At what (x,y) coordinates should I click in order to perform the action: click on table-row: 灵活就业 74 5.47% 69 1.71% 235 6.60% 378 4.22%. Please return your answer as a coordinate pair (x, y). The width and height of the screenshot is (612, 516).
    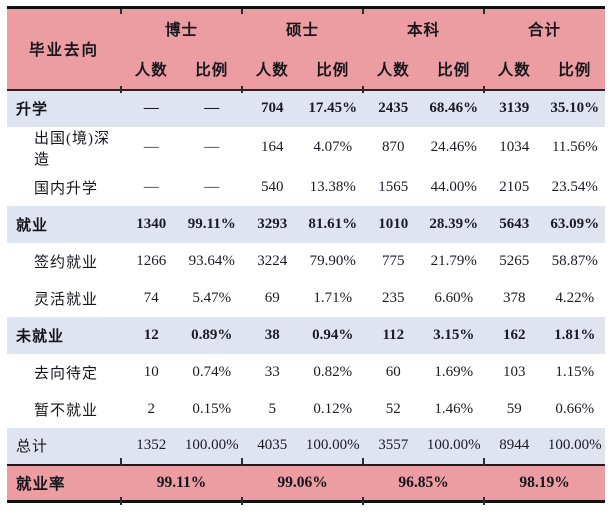
    Looking at the image, I should click on (306, 298).